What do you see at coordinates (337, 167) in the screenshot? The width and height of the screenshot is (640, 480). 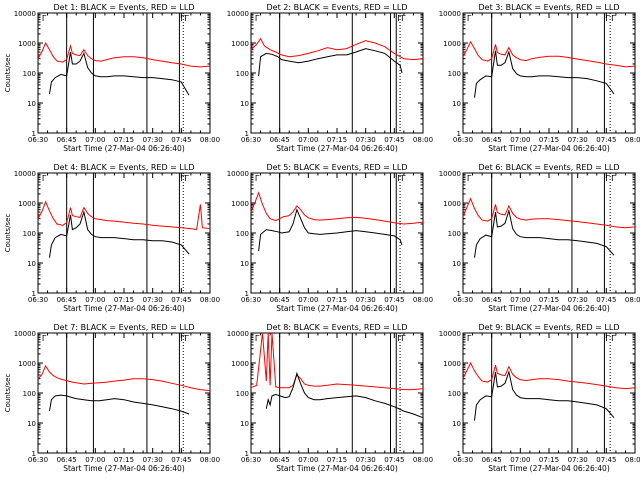 I see `panel-title: Det 5: BLACK = Events, RED = LLD` at bounding box center [337, 167].